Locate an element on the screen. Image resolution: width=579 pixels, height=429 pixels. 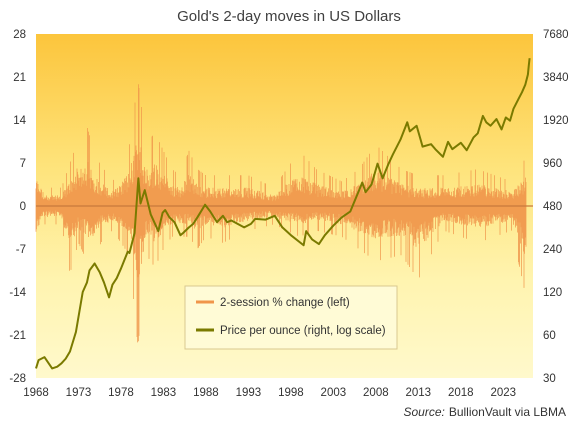
left-tick-label: -28 is located at coordinates (17, 379).